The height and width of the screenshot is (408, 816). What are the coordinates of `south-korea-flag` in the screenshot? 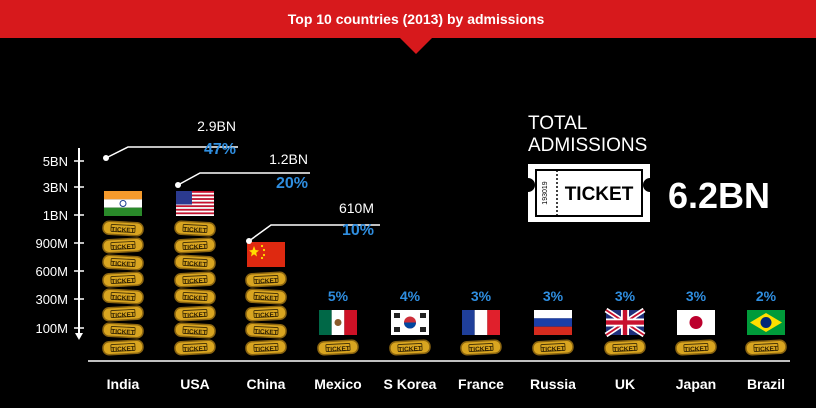 It's located at (410, 322).